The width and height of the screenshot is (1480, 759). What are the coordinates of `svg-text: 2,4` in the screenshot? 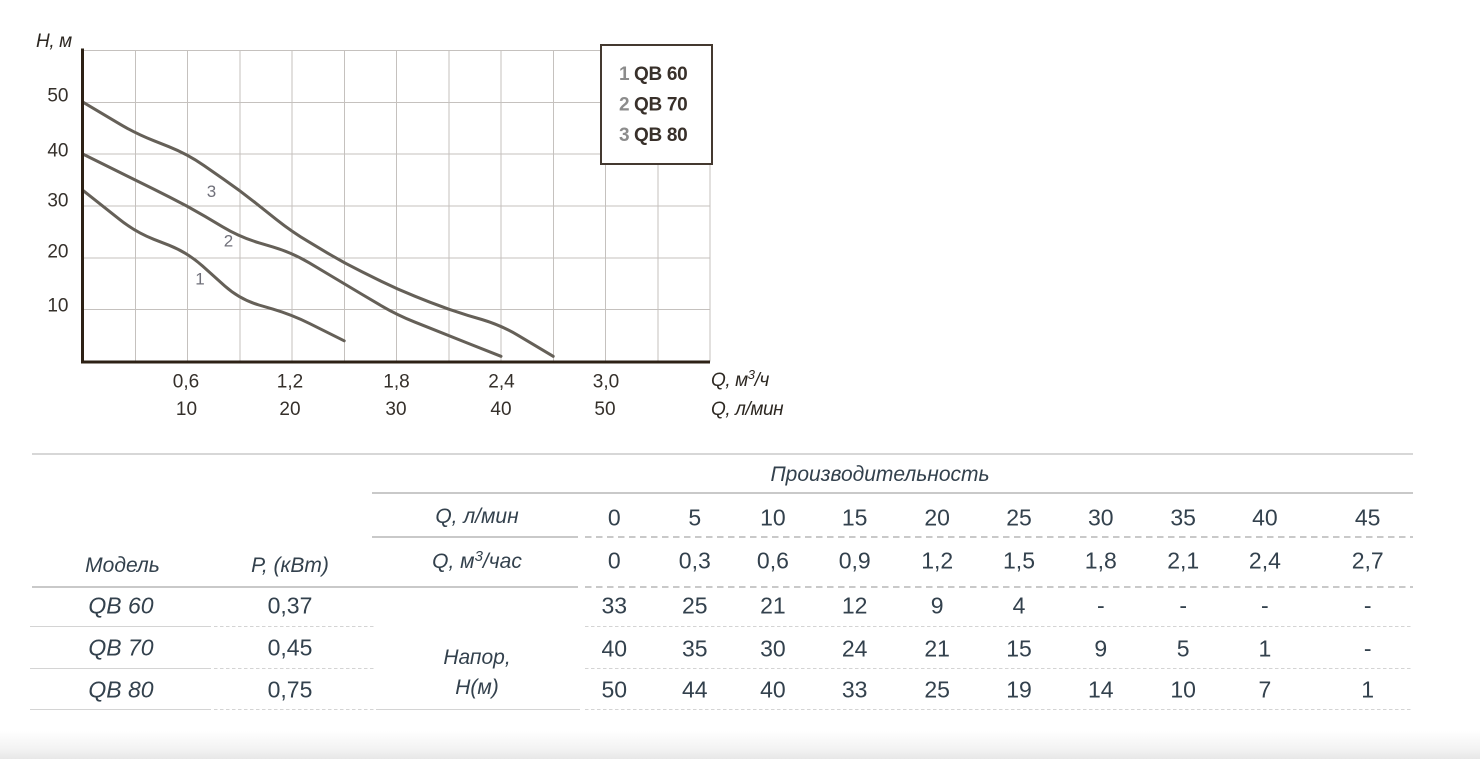 It's located at (501, 382).